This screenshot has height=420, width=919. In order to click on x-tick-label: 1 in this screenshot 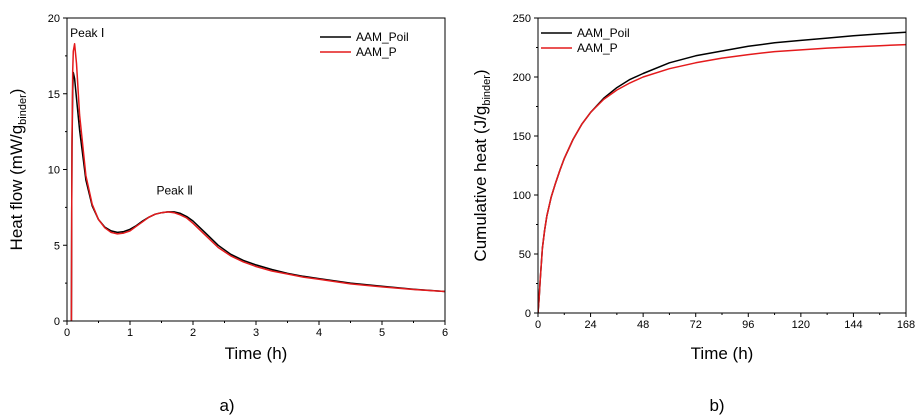, I will do `click(130, 333)`.